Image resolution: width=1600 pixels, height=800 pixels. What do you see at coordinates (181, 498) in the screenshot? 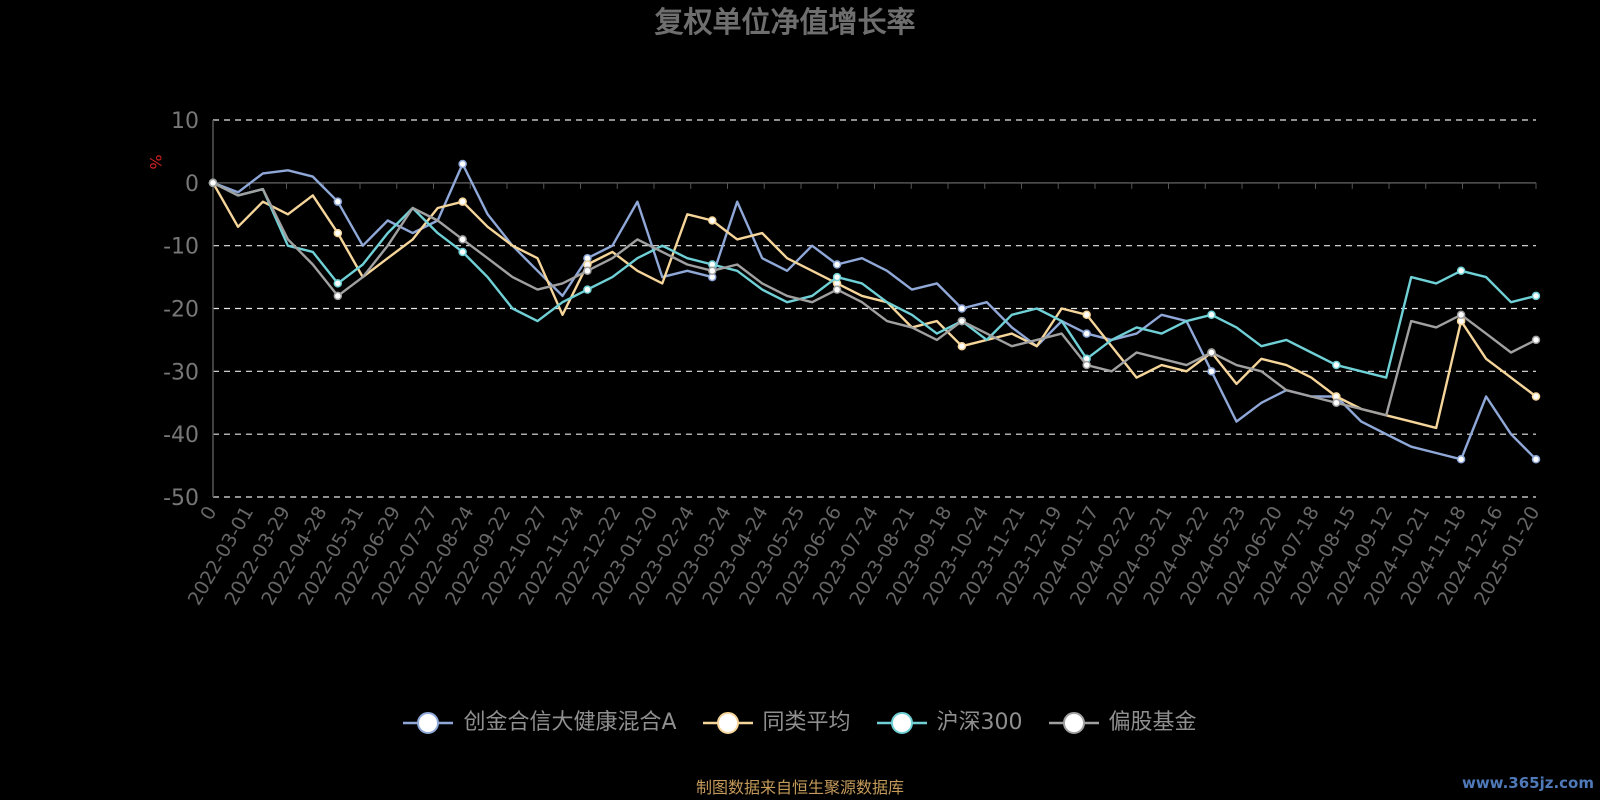
I see `y-tick-label: -50` at bounding box center [181, 498].